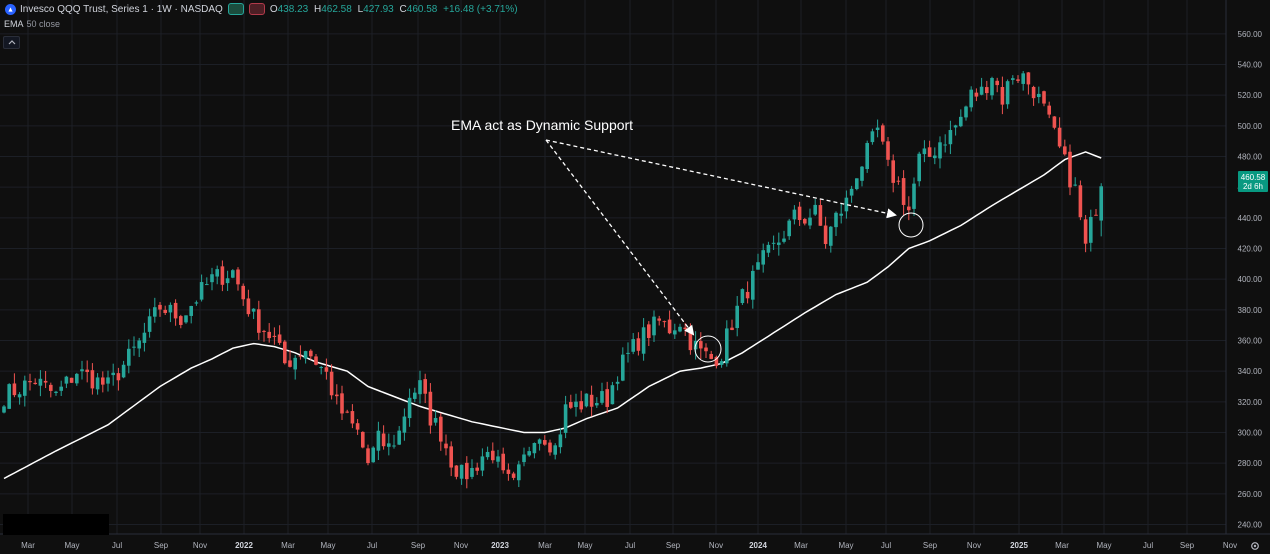 This screenshot has height=554, width=1270. What do you see at coordinates (1019, 545) in the screenshot?
I see `time-tick-label: 2025` at bounding box center [1019, 545].